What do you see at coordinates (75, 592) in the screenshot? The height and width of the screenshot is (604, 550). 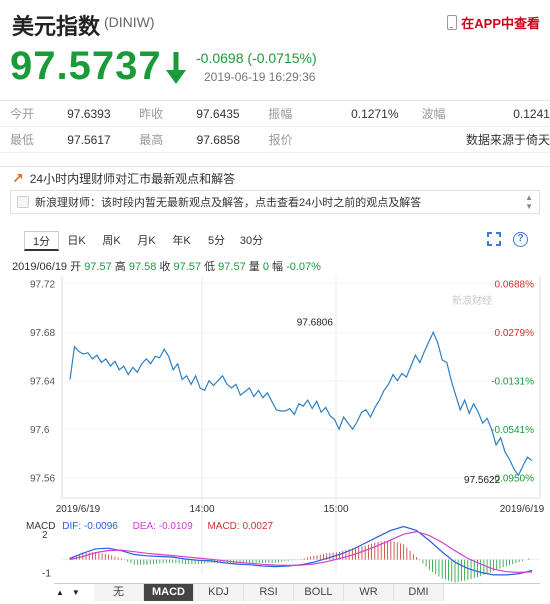 I see `scroll-down-icon: ▼` at bounding box center [75, 592].